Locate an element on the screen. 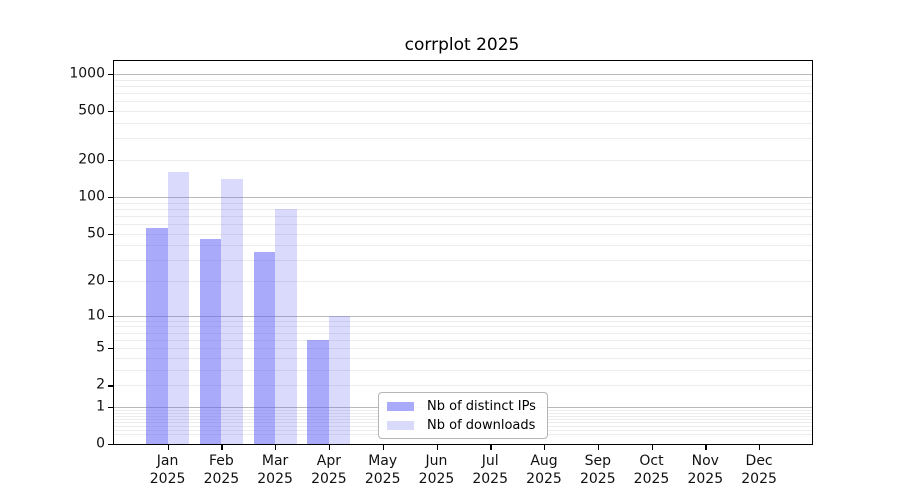  bar-distinct-ips-apr is located at coordinates (318, 391).